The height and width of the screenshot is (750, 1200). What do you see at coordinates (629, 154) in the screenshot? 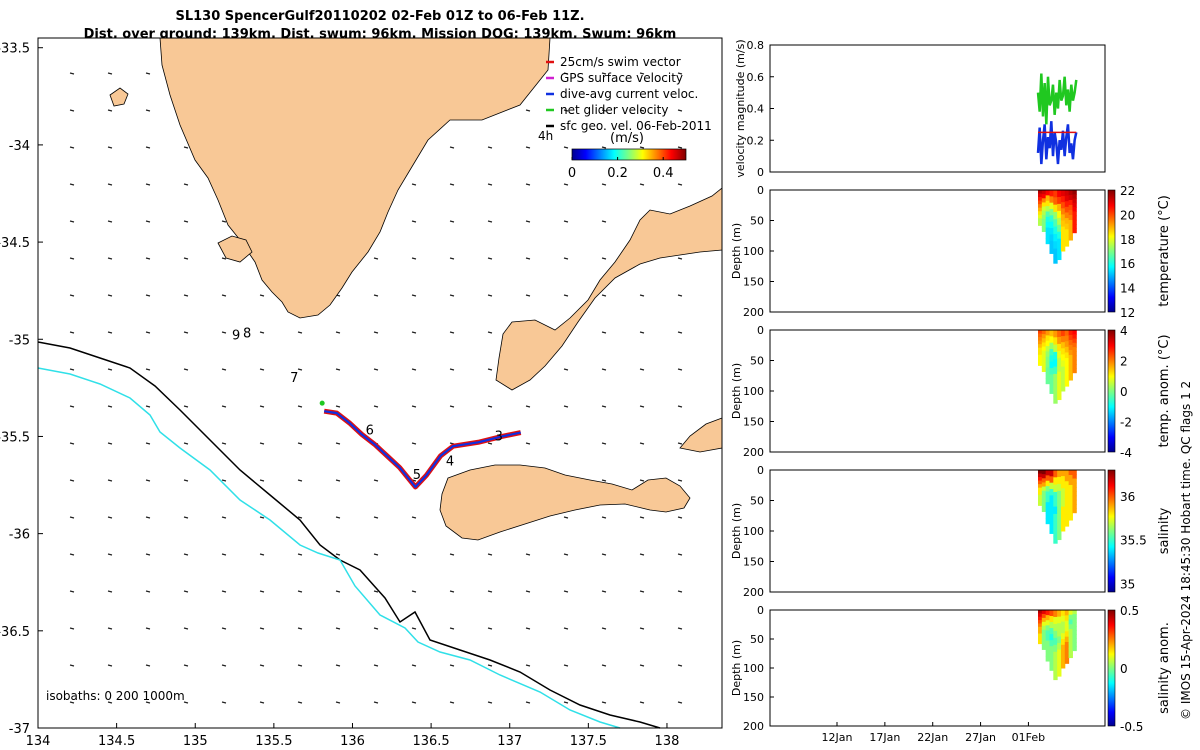
I see `map-colorbar` at bounding box center [629, 154].